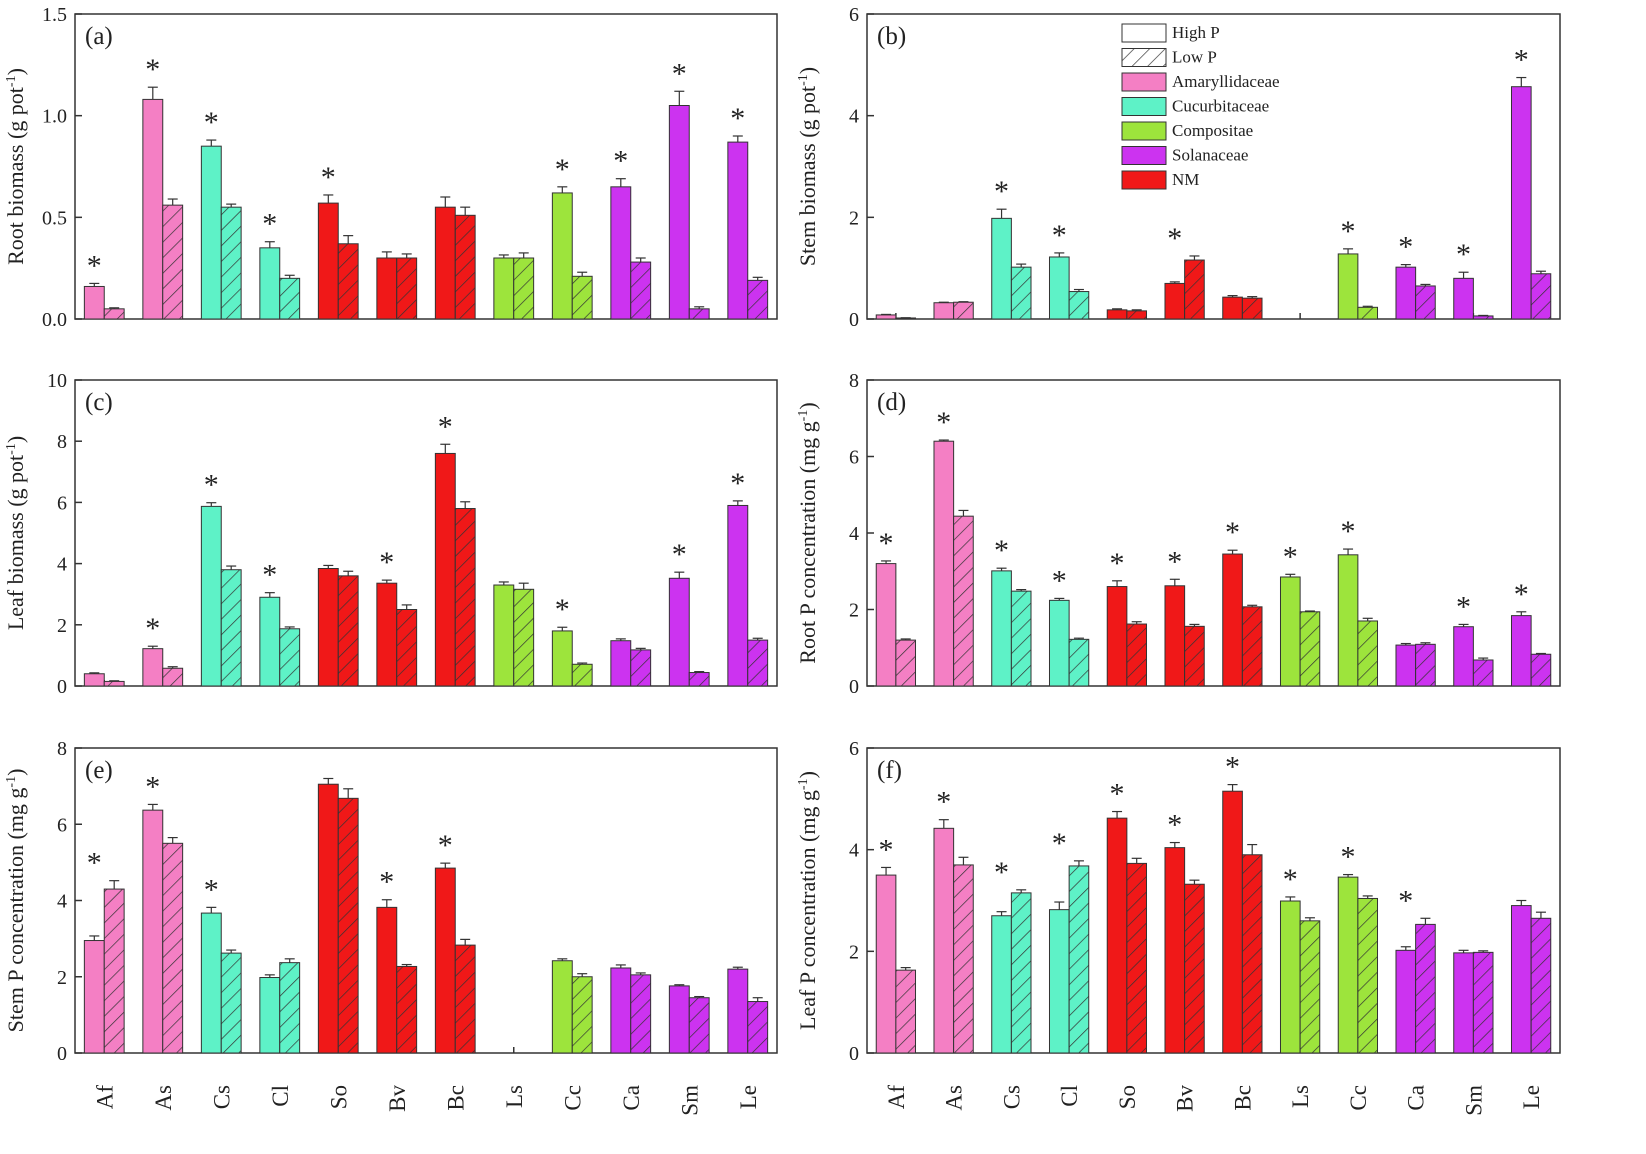 This screenshot has width=1646, height=1154. What do you see at coordinates (572, 1098) in the screenshot?
I see `x-category-label: Cc` at bounding box center [572, 1098].